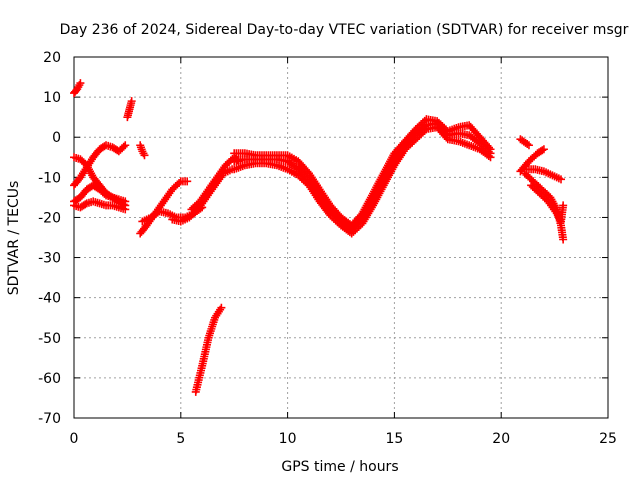 The height and width of the screenshot is (480, 640). I want to click on series-o, so click(362, 176).